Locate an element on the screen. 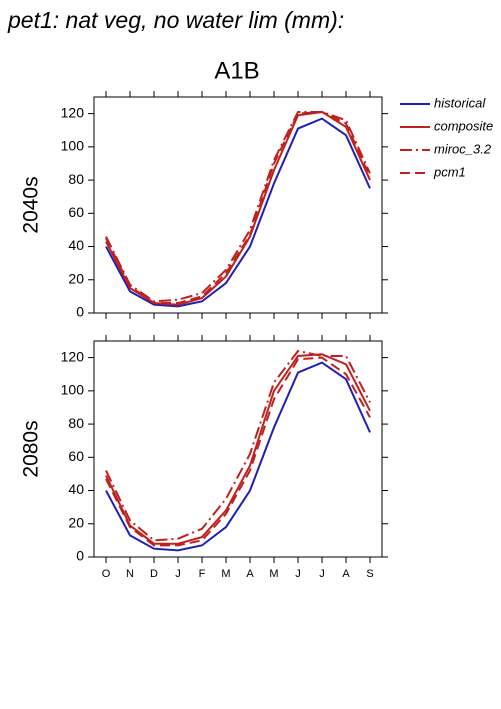  y-axis-label: 2040s is located at coordinates (31, 204).